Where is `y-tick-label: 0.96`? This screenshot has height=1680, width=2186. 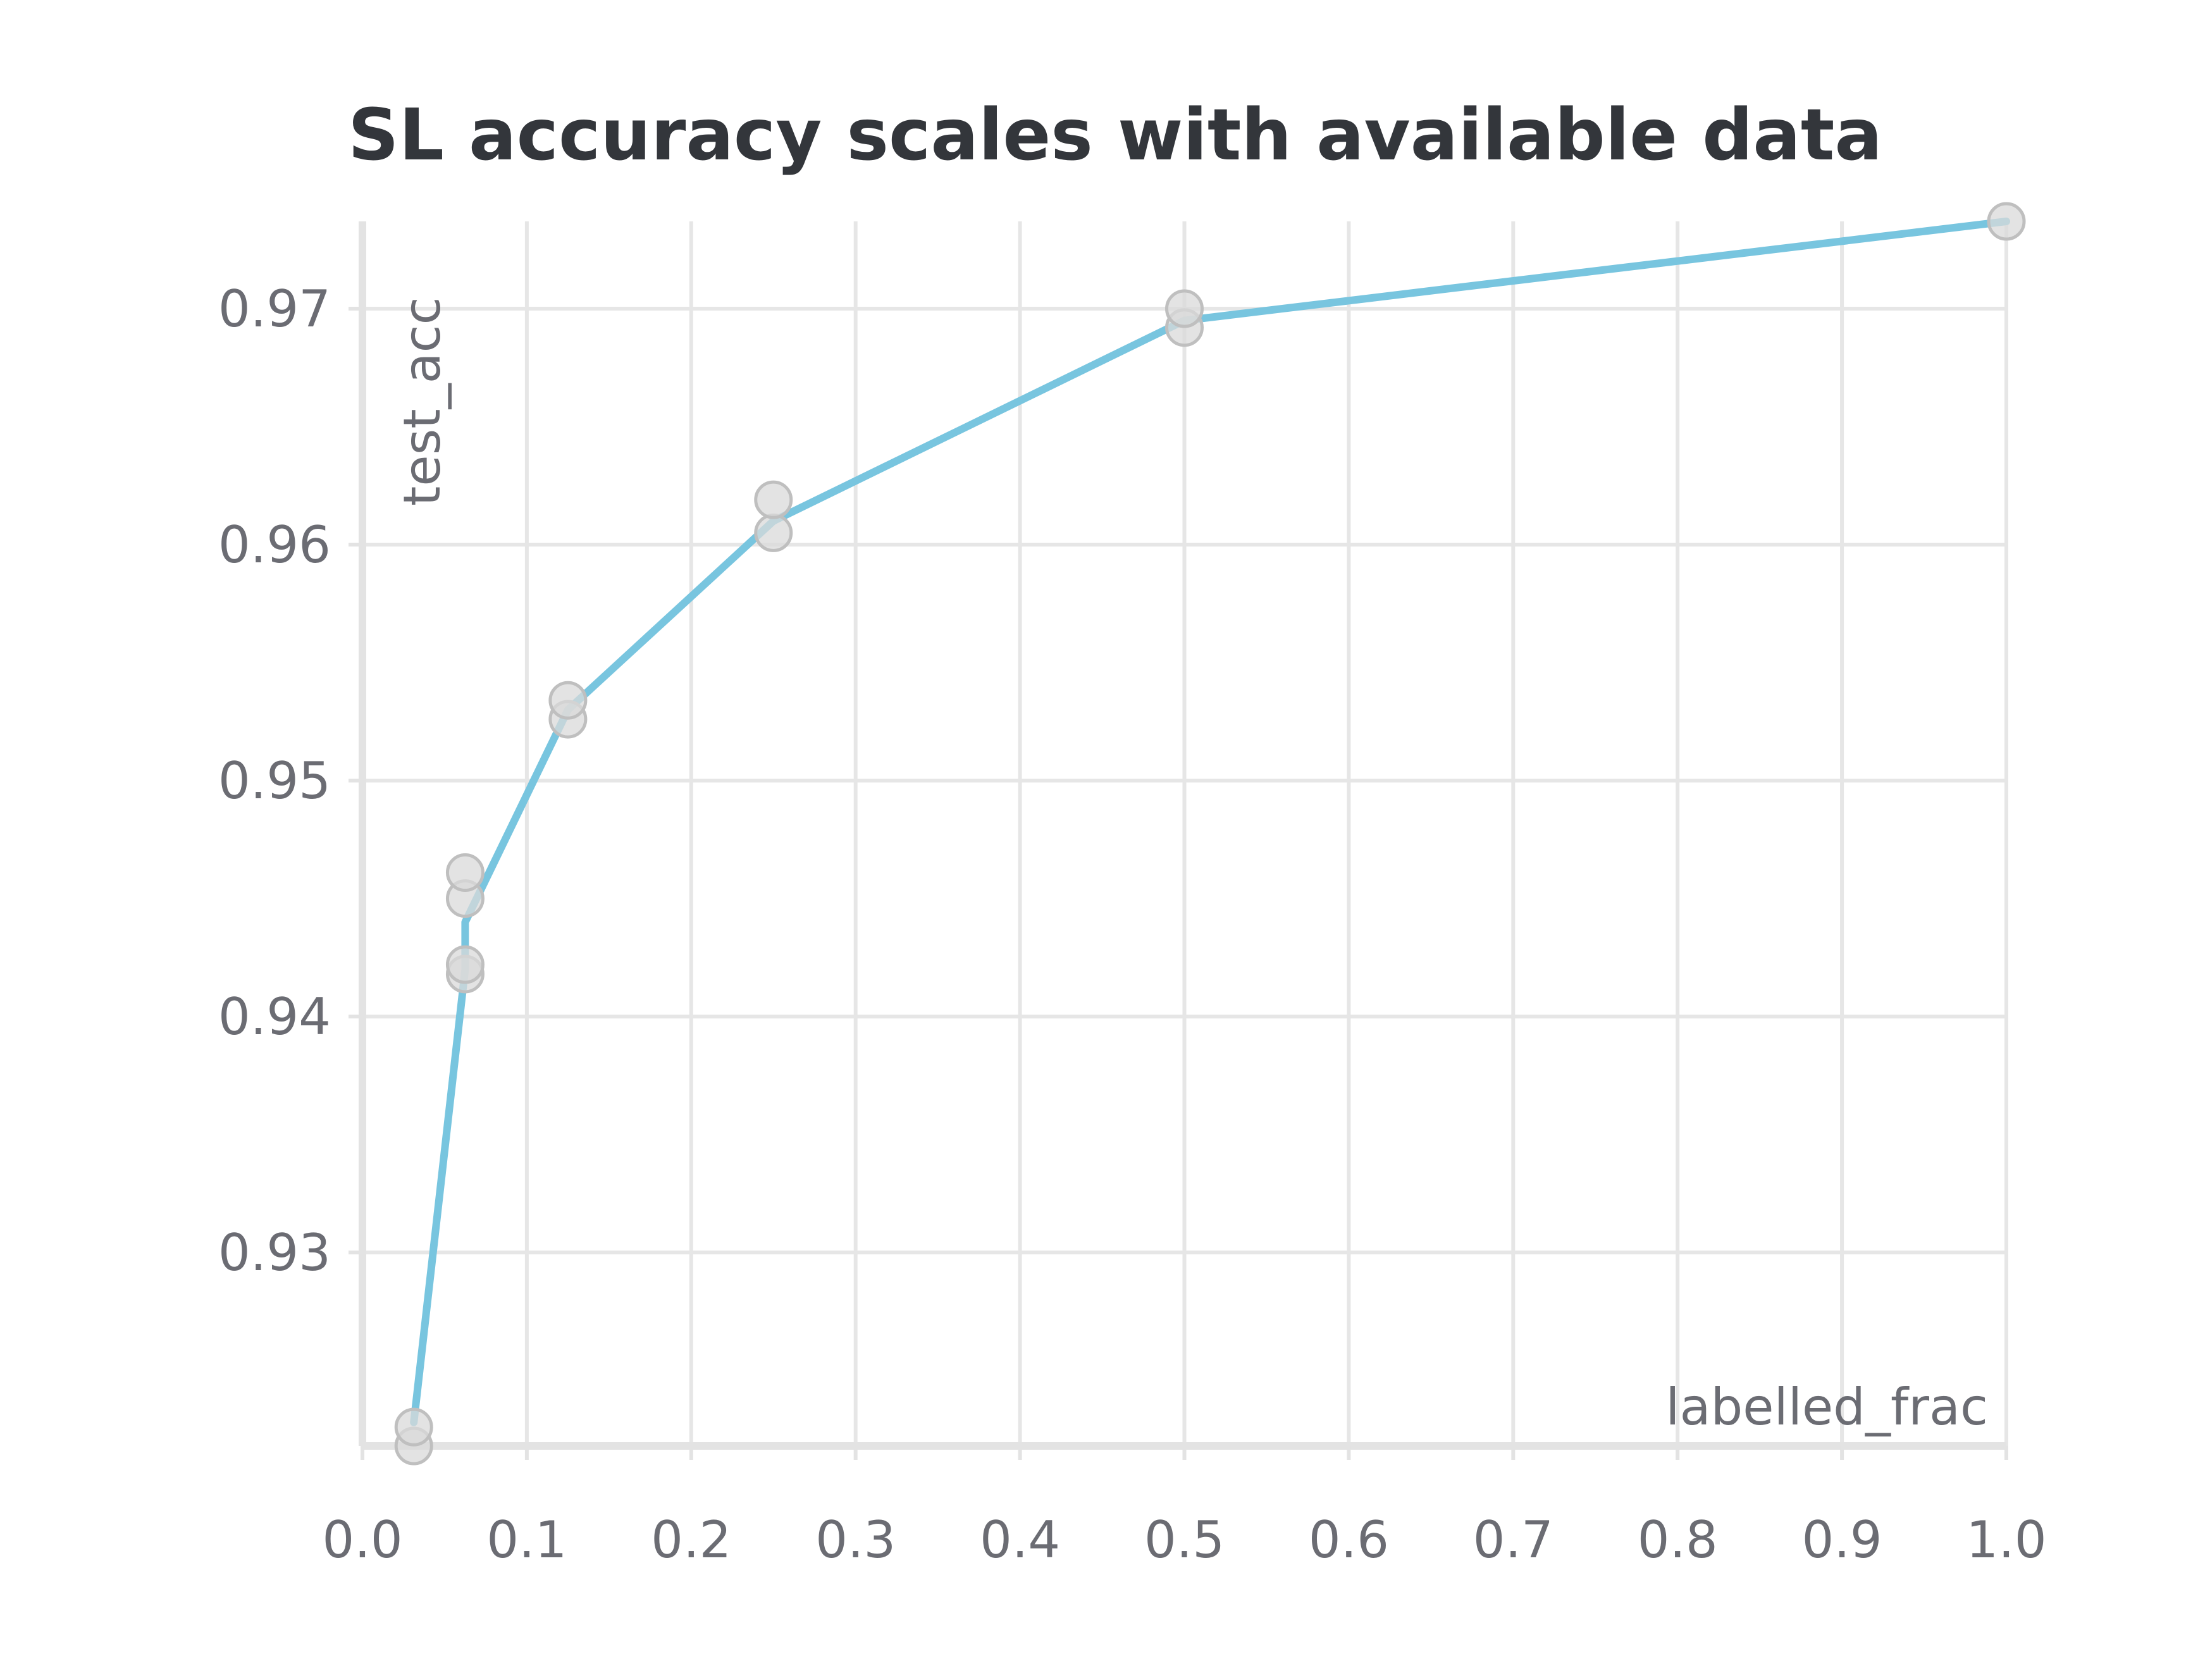
y-tick-label: 0.96 is located at coordinates (274, 545).